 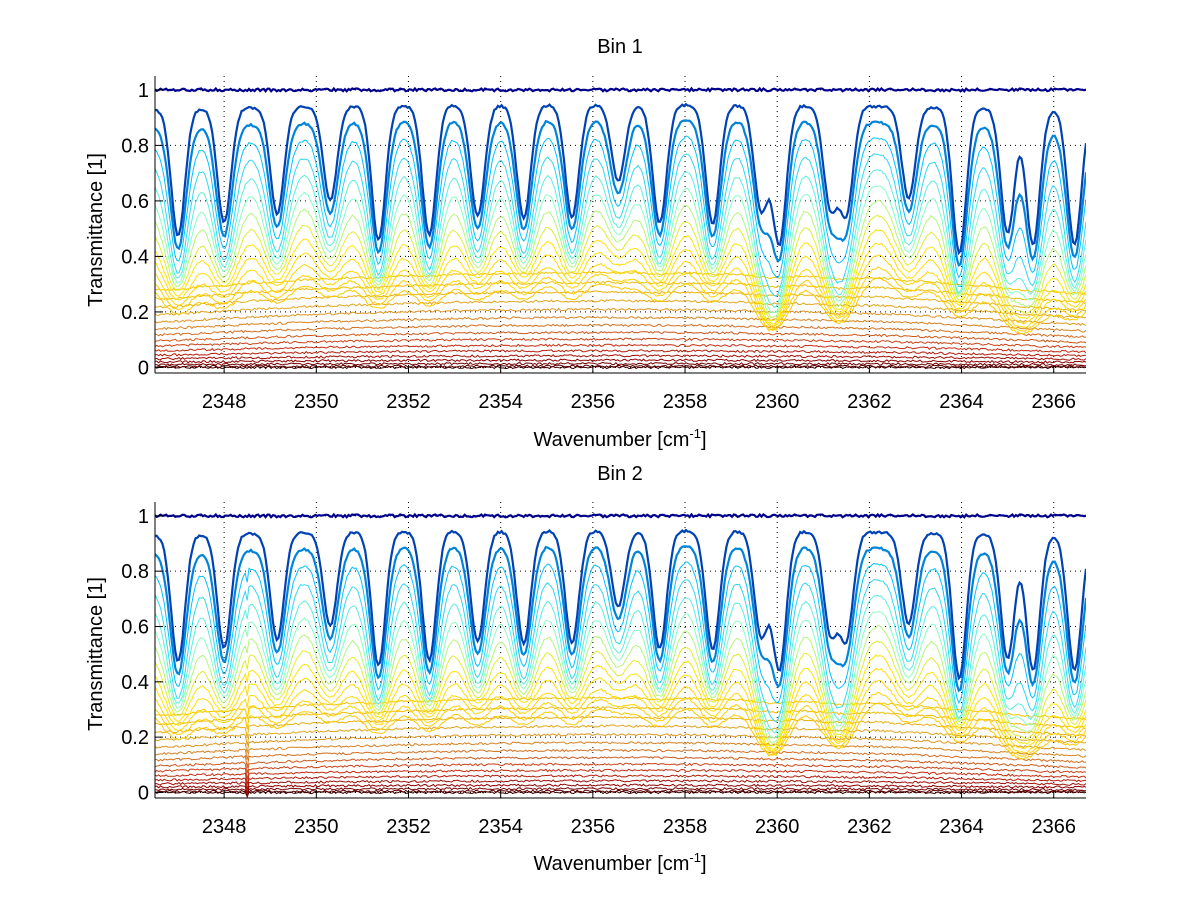 I want to click on y-tick-label: 0.6, so click(x=135, y=202).